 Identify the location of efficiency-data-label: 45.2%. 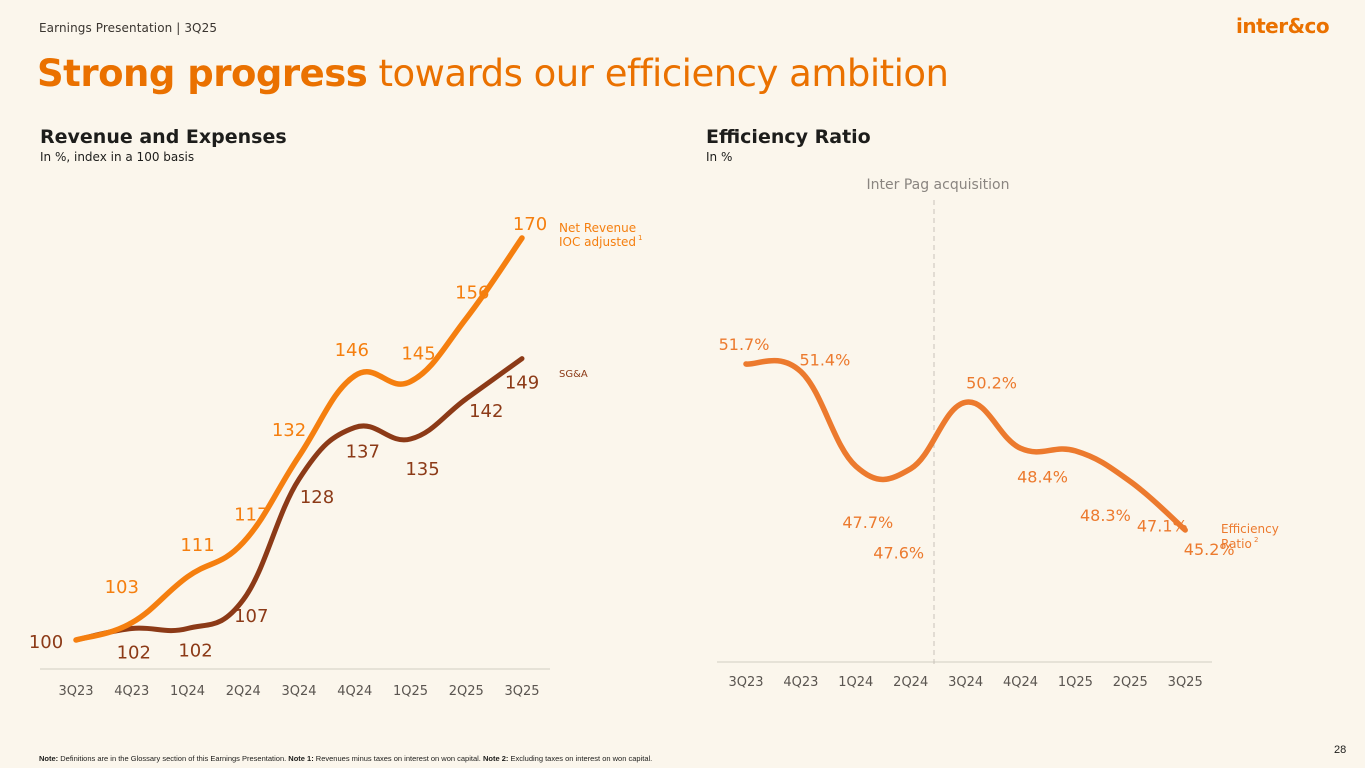
(1209, 549).